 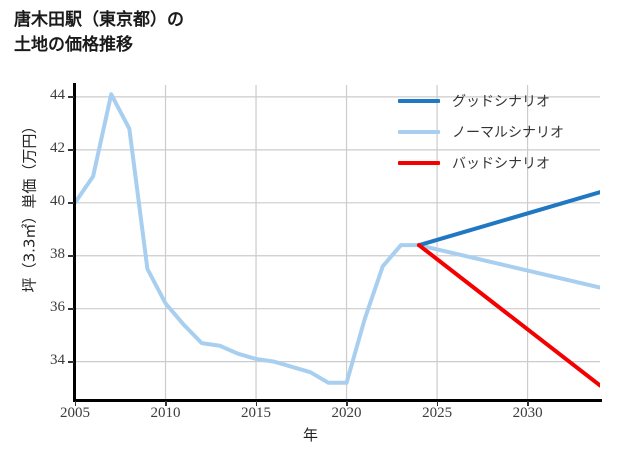 I want to click on legend-item: グッドシナリオ, so click(x=481, y=101).